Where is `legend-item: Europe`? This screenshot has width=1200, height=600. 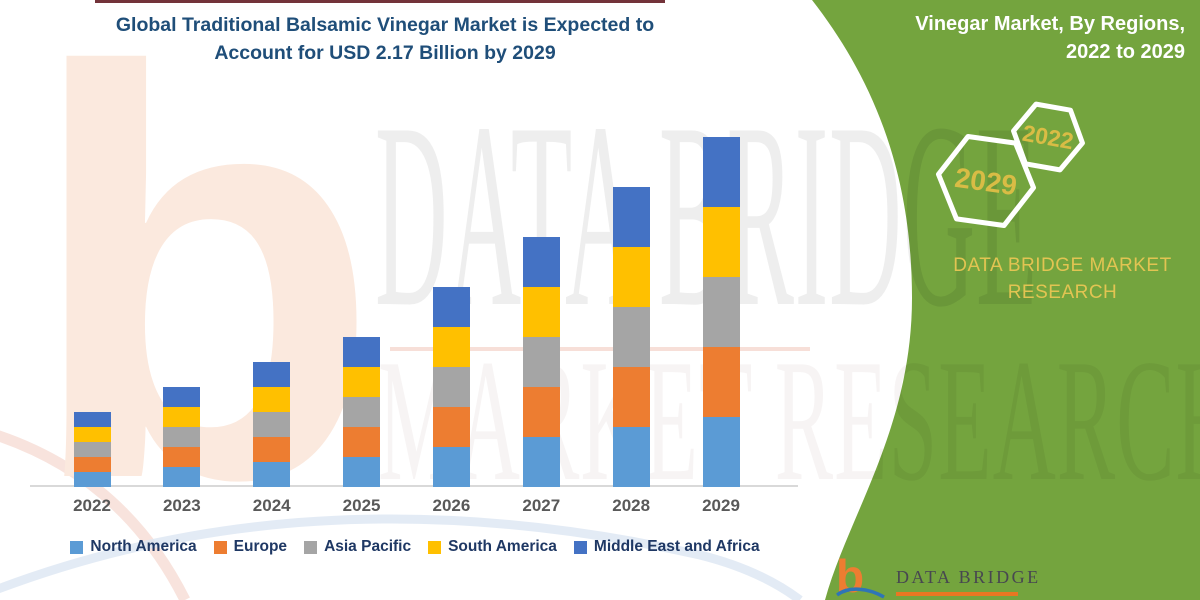 legend-item: Europe is located at coordinates (250, 547).